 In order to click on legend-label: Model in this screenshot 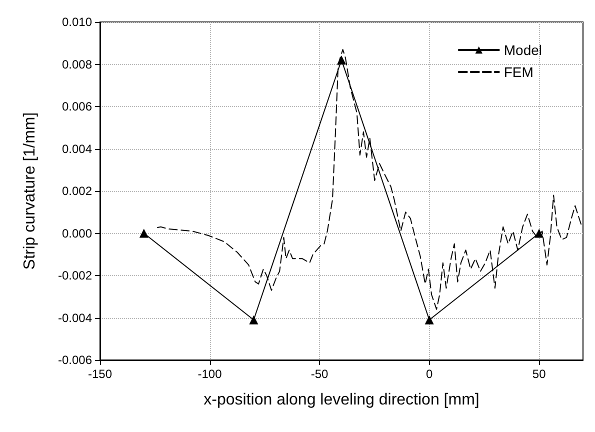, I will do `click(523, 50)`.